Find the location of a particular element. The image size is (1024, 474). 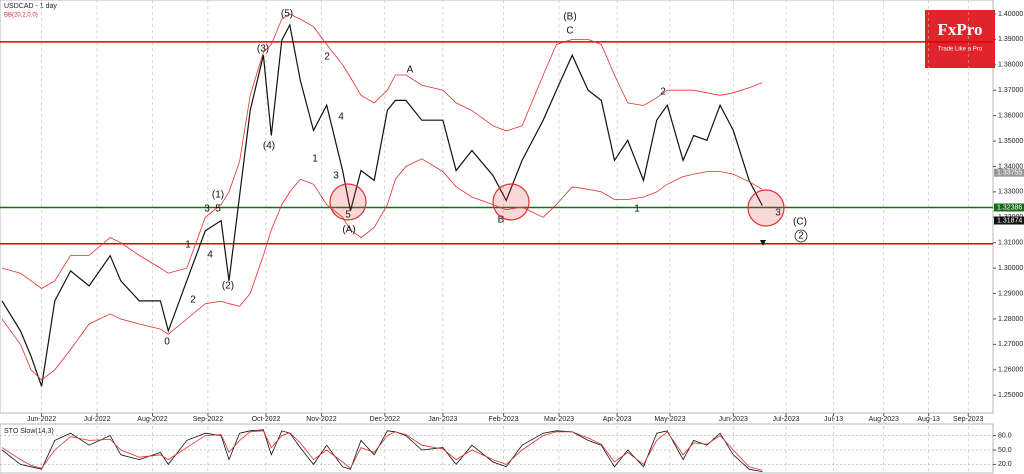

y-tick-label: 1.30000 is located at coordinates (1010, 268).